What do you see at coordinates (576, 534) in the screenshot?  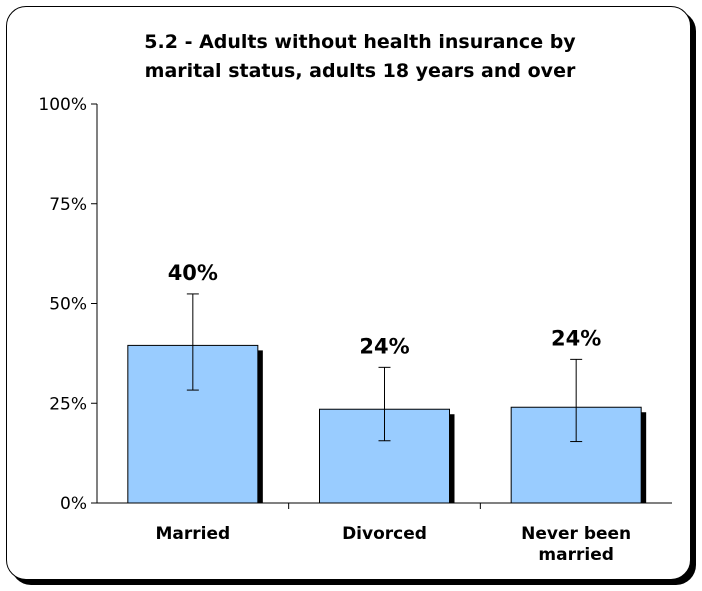 I see `x-tick-label: Never been` at bounding box center [576, 534].